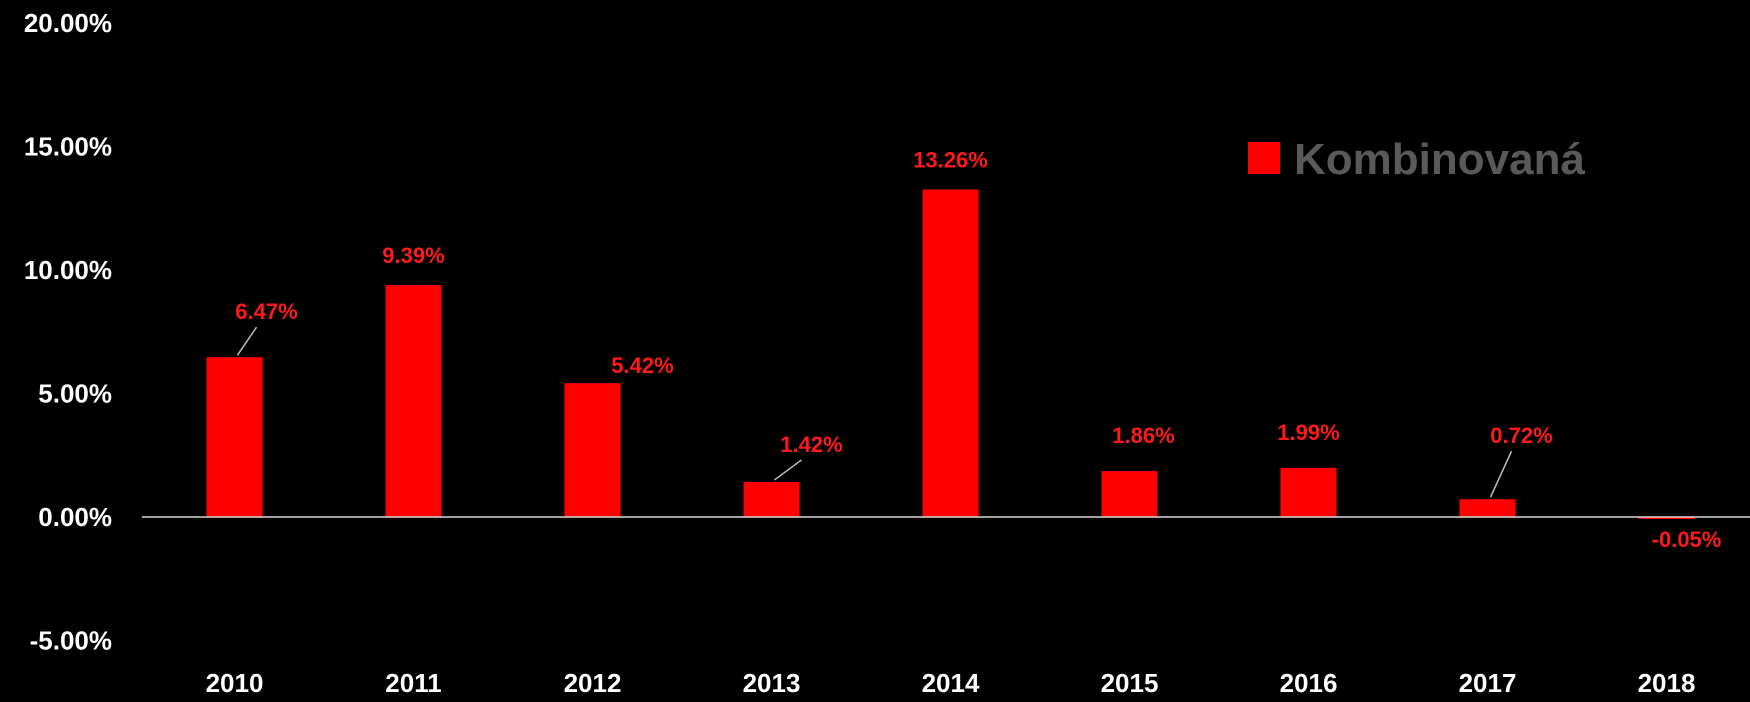 Image resolution: width=1750 pixels, height=702 pixels. I want to click on x-tick-label: 2011, so click(413, 682).